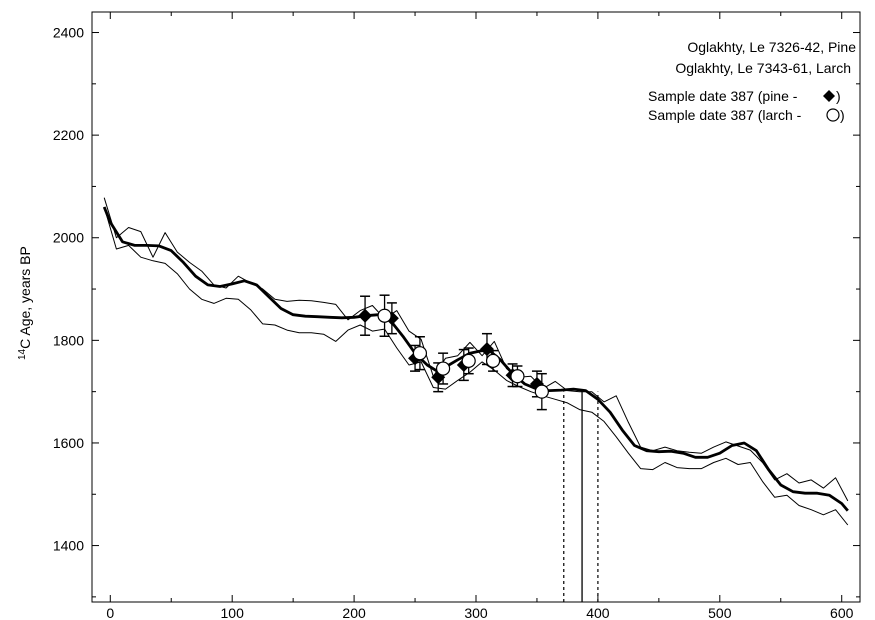 Image resolution: width=875 pixels, height=620 pixels. What do you see at coordinates (233, 612) in the screenshot?
I see `x-tick-label-100: 100` at bounding box center [233, 612].